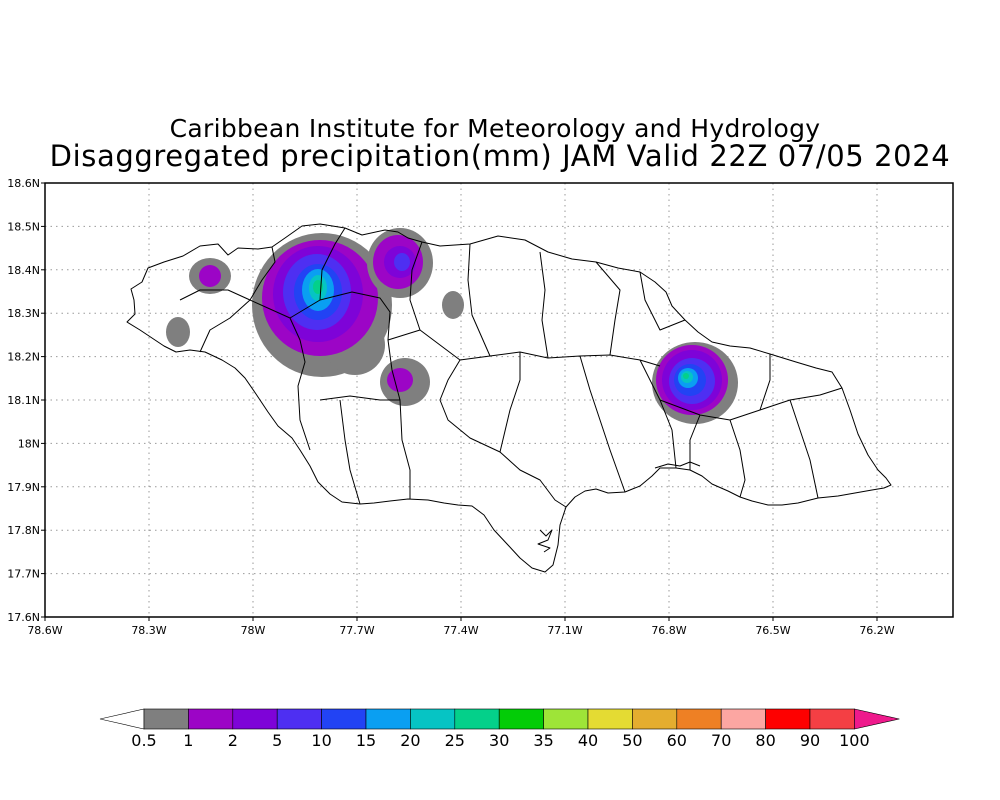 The height and width of the screenshot is (800, 1000). I want to click on longitude-tick-label: 77.7W, so click(356, 630).